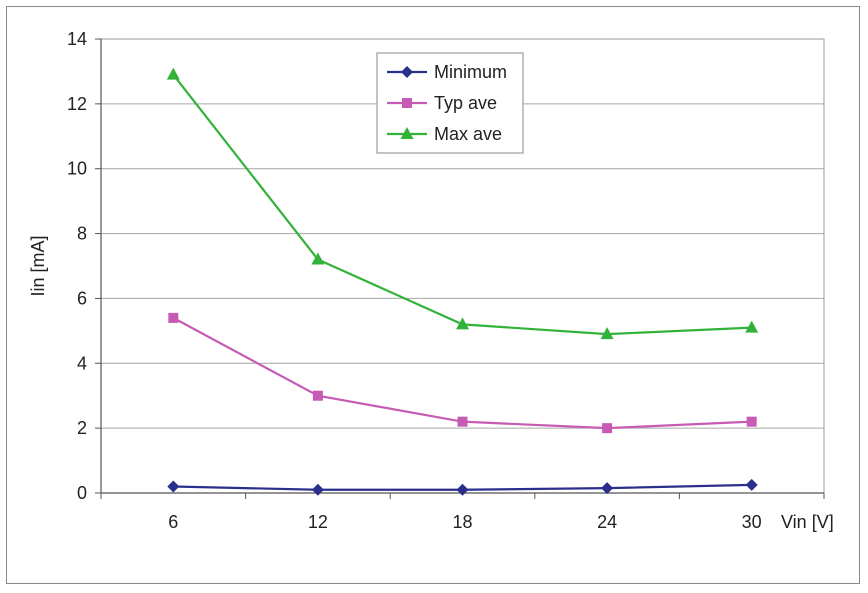 This screenshot has height=593, width=868. What do you see at coordinates (82, 234) in the screenshot?
I see `y-tick-label: 8` at bounding box center [82, 234].